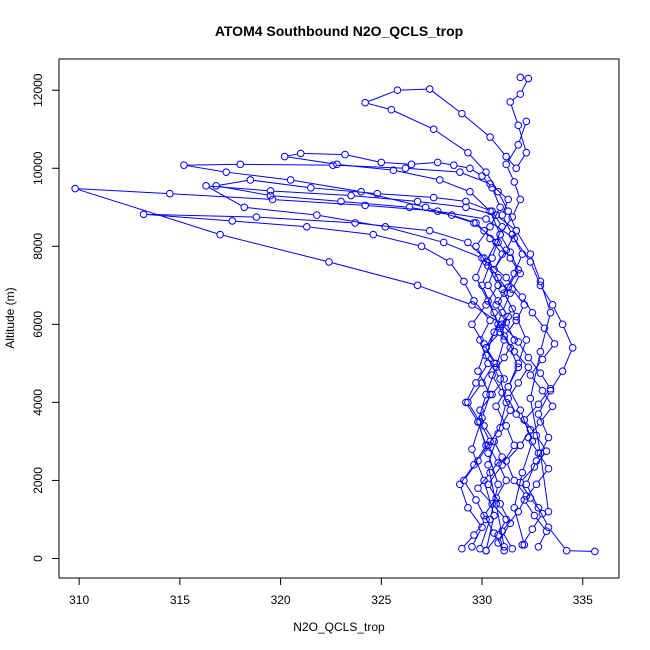 Image resolution: width=650 pixels, height=650 pixels. What do you see at coordinates (45, 317) in the screenshot?
I see `y-axis: 0 2000 4000 6000 8000 10000 12000` at bounding box center [45, 317].